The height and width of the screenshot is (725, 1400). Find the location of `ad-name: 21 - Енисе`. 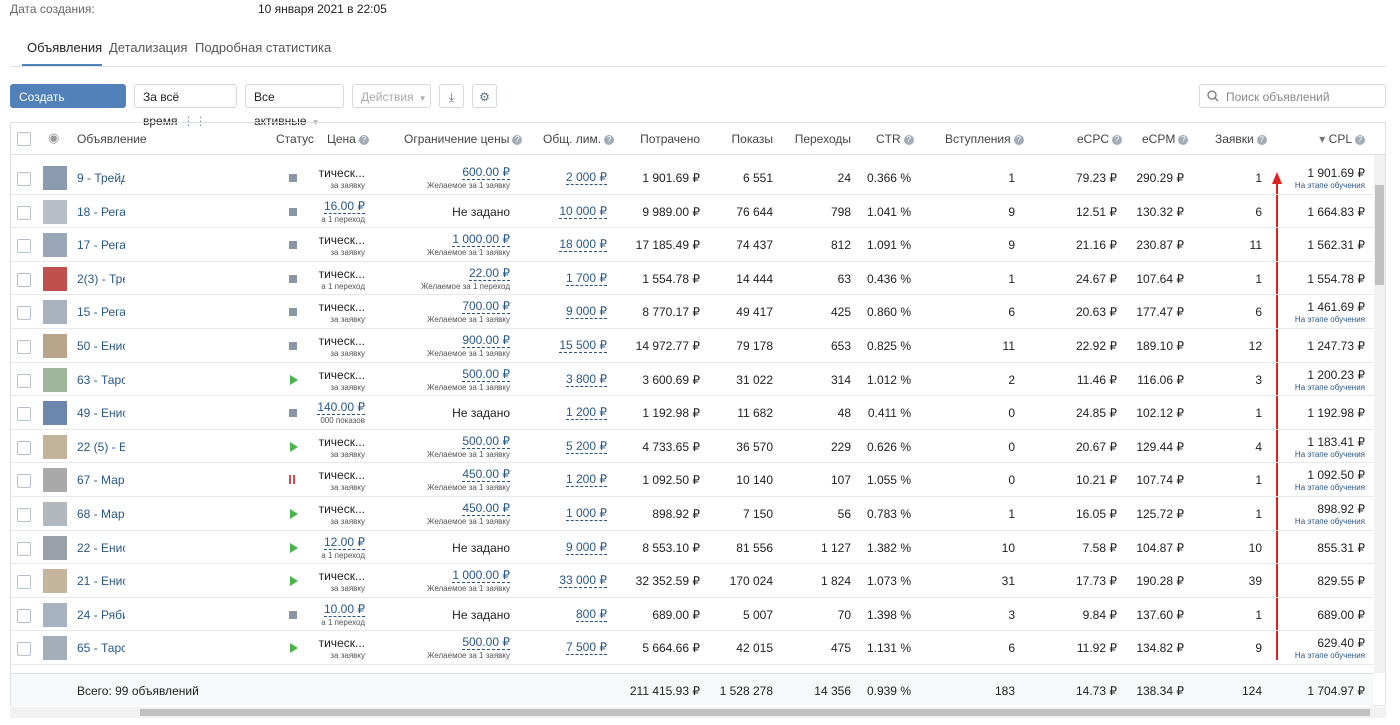

ad-name: 21 - Енисе is located at coordinates (101, 581).